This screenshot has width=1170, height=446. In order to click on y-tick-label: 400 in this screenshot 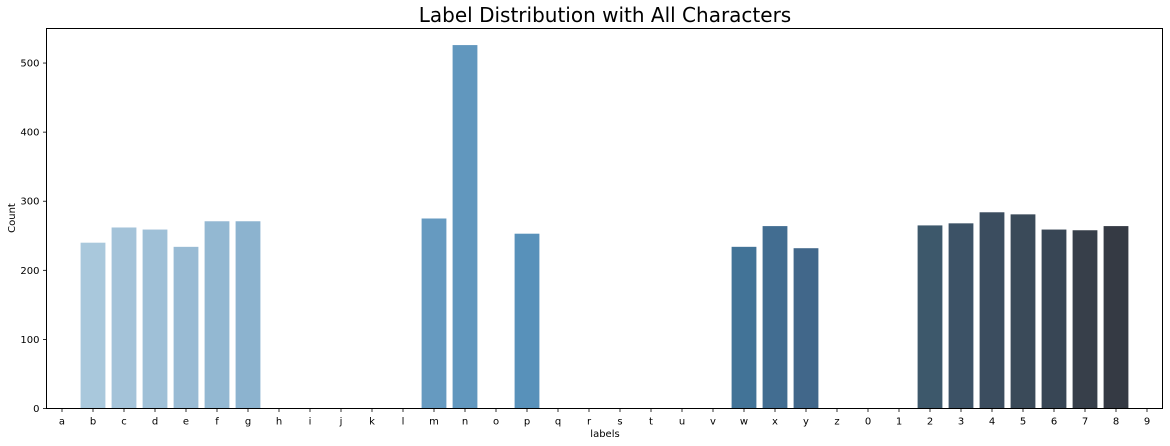, I will do `click(29, 133)`.